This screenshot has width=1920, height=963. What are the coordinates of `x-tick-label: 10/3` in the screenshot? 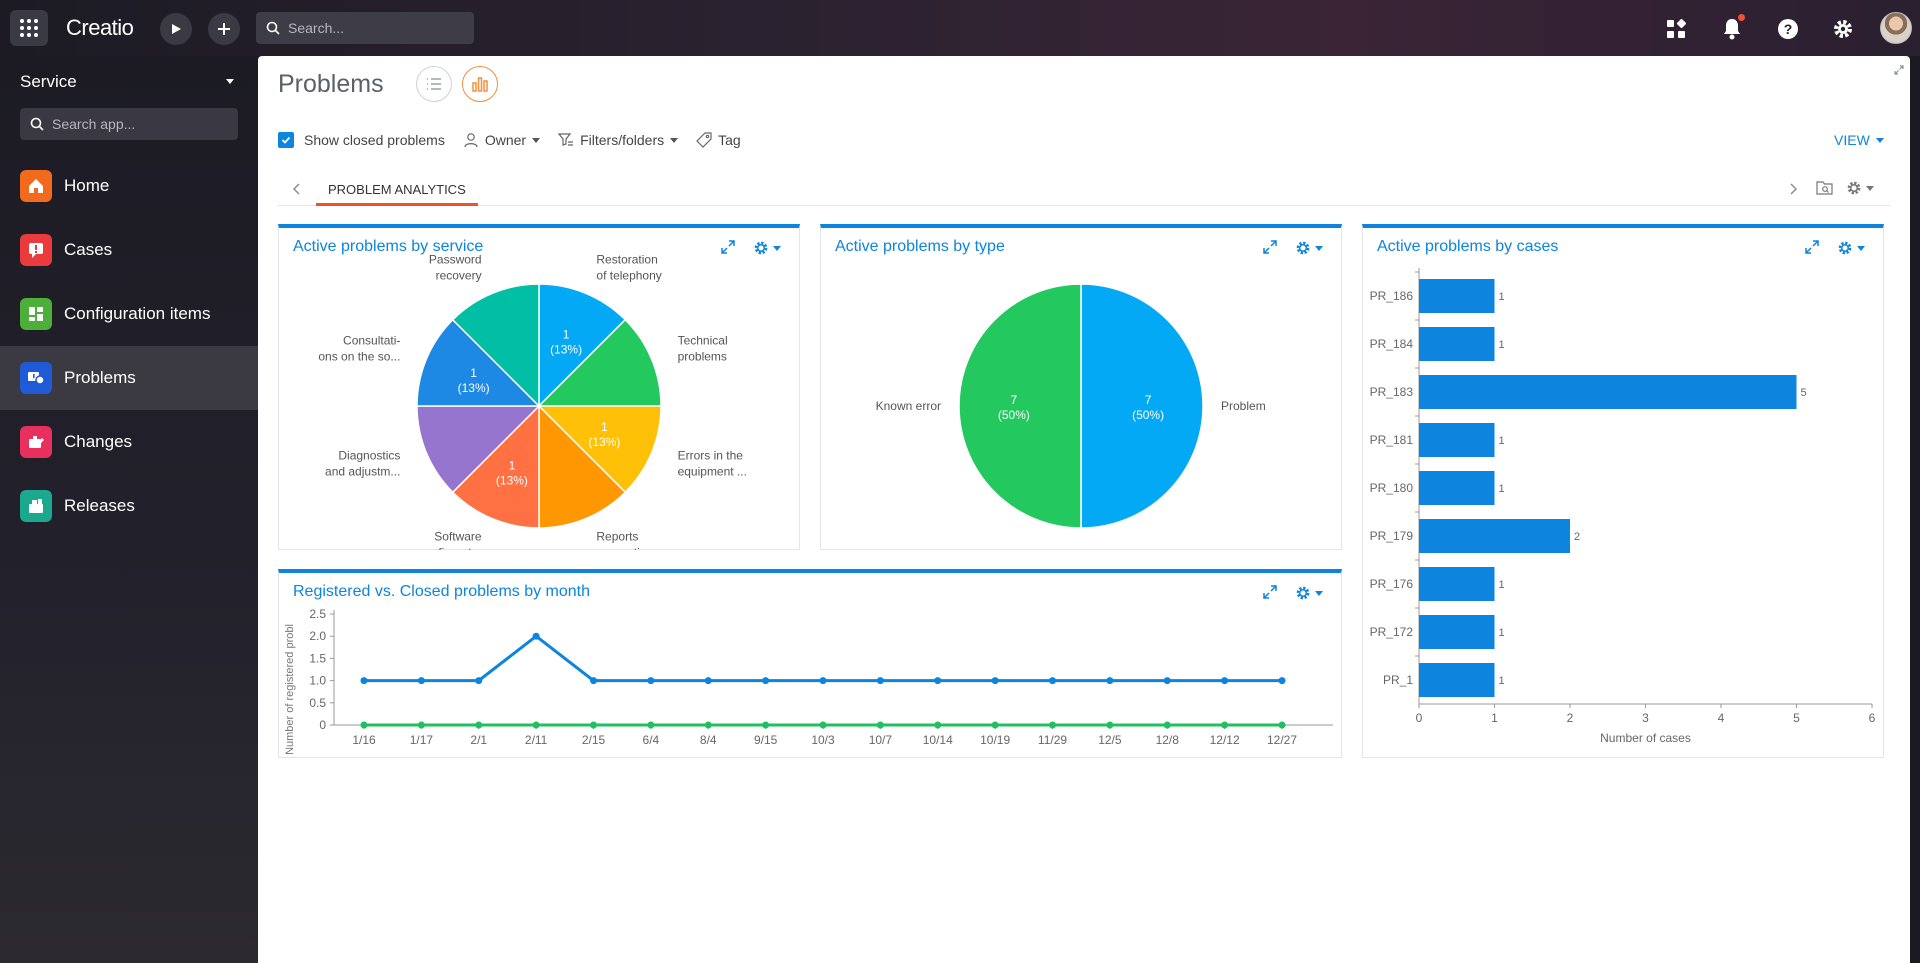 It's located at (823, 740).